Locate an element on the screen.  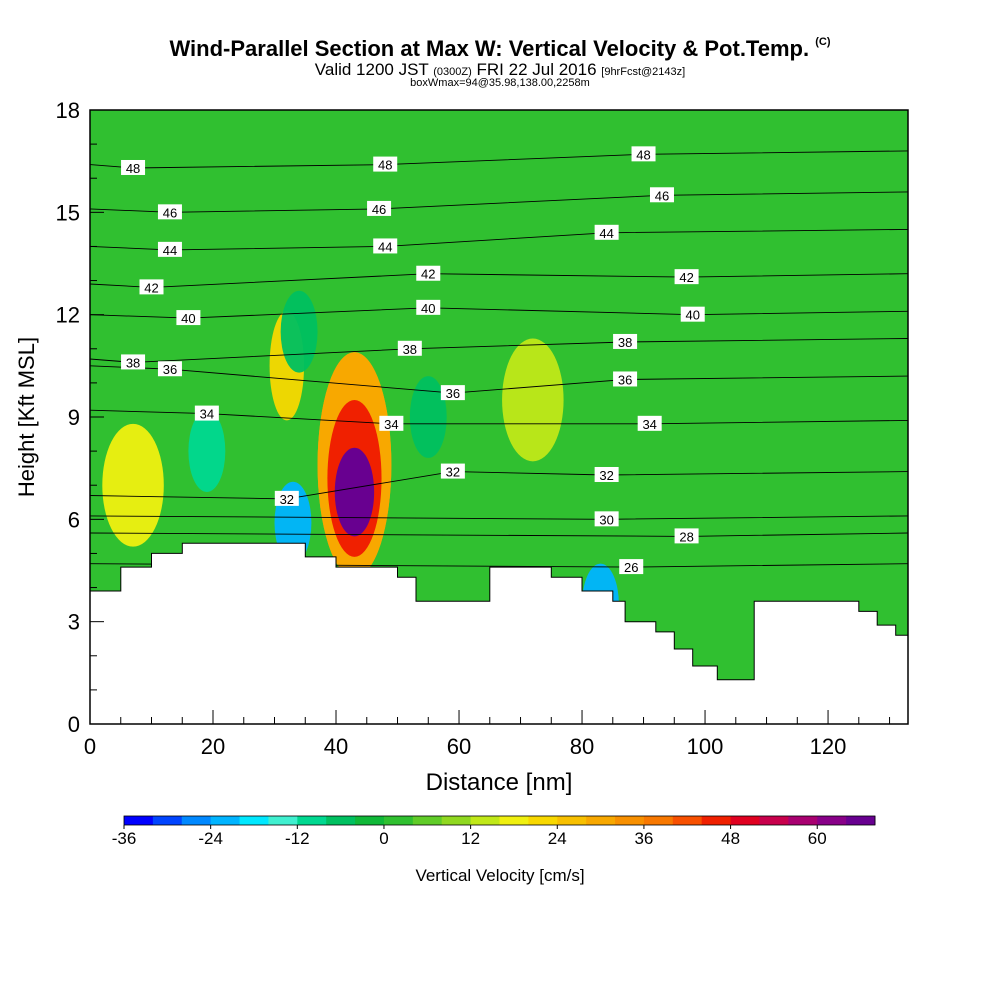
colorbar-tick-label: 60 is located at coordinates (817, 838).